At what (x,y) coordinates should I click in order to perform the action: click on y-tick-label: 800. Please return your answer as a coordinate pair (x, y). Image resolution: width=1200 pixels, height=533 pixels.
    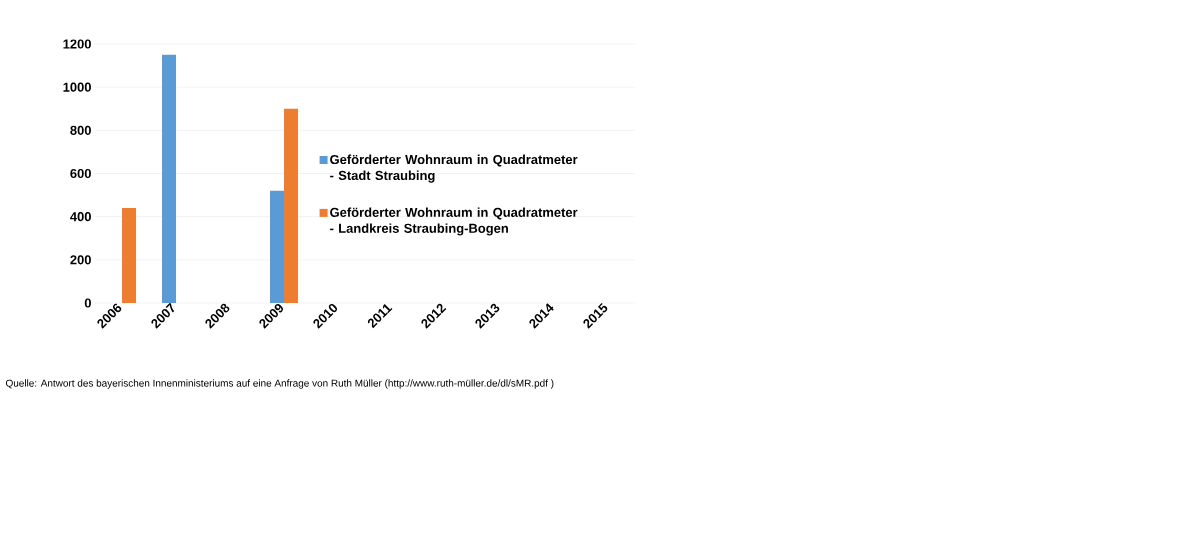
    Looking at the image, I should click on (80, 130).